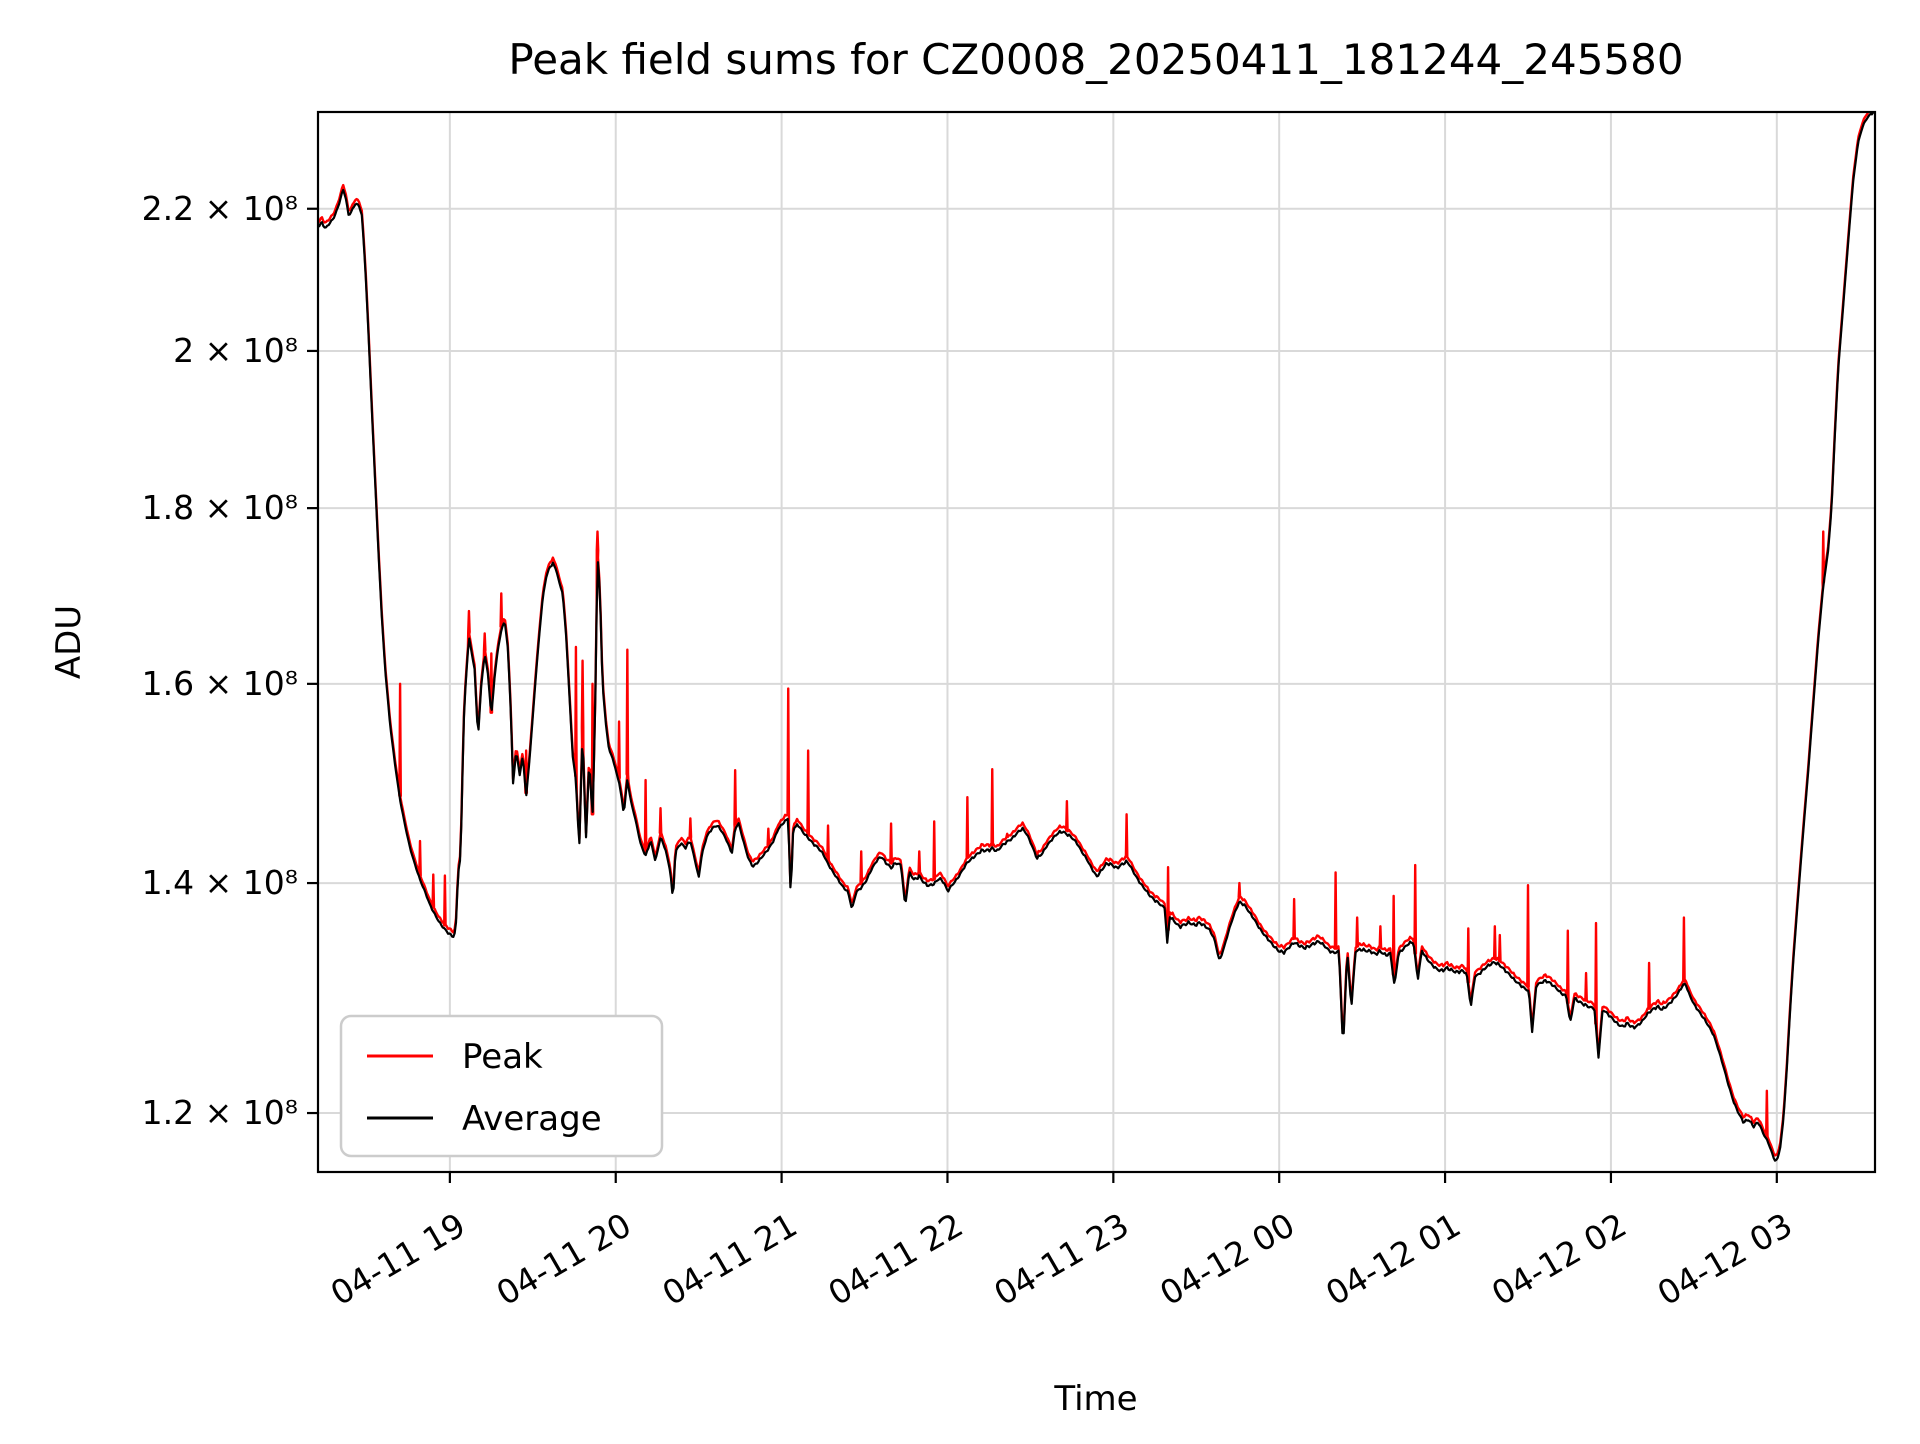 This screenshot has width=1920, height=1444. What do you see at coordinates (235, 350) in the screenshot?
I see `y-tick-label: 2 × 10⁸` at bounding box center [235, 350].